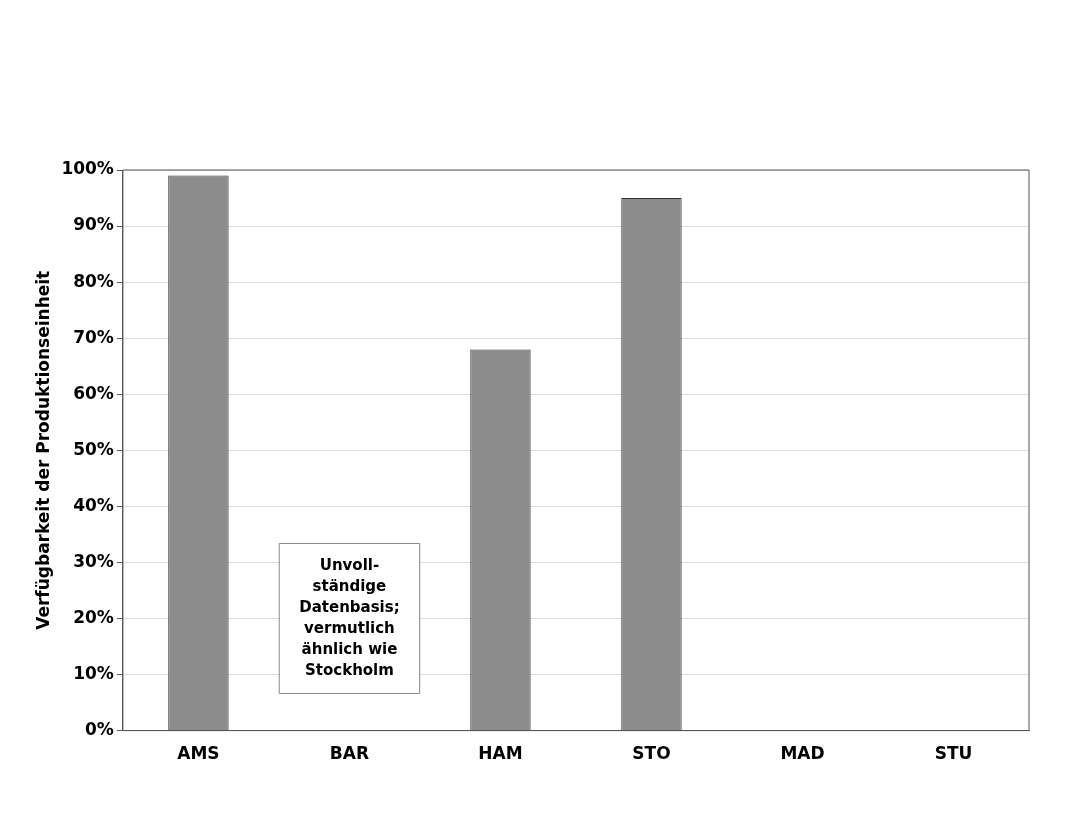  What do you see at coordinates (93, 280) in the screenshot?
I see `y-tick-label: 80%` at bounding box center [93, 280].